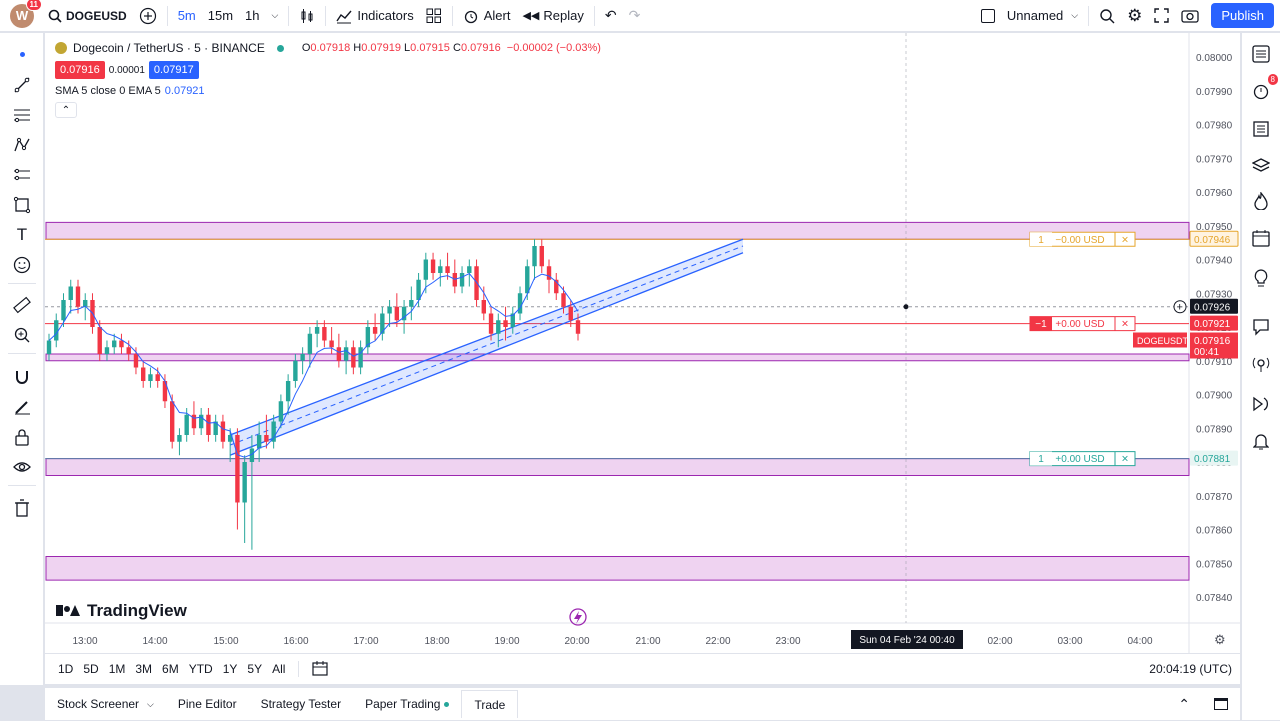  What do you see at coordinates (487, 16) in the screenshot?
I see `alert-button: Alert` at bounding box center [487, 16].